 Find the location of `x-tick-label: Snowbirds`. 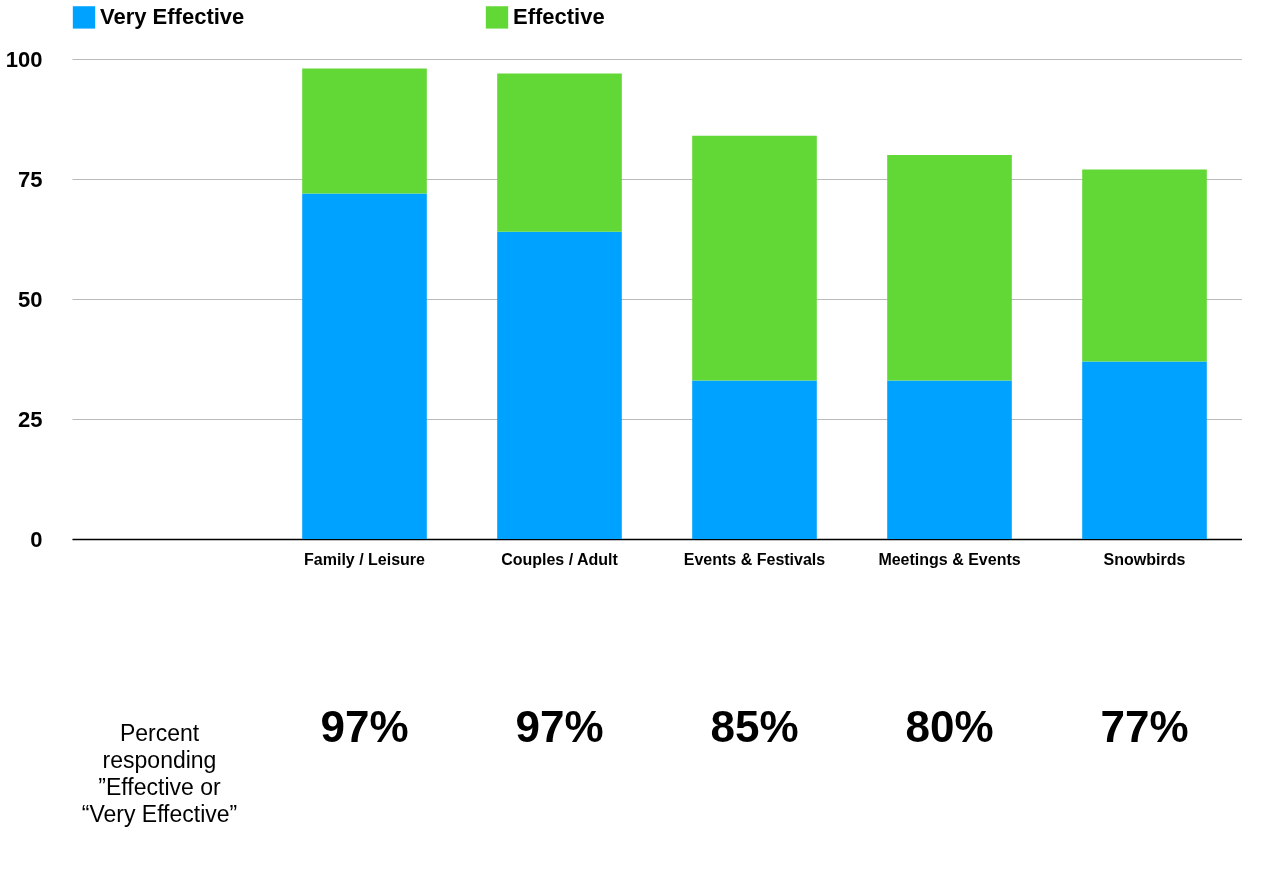

x-tick-label: Snowbirds is located at coordinates (1144, 559).